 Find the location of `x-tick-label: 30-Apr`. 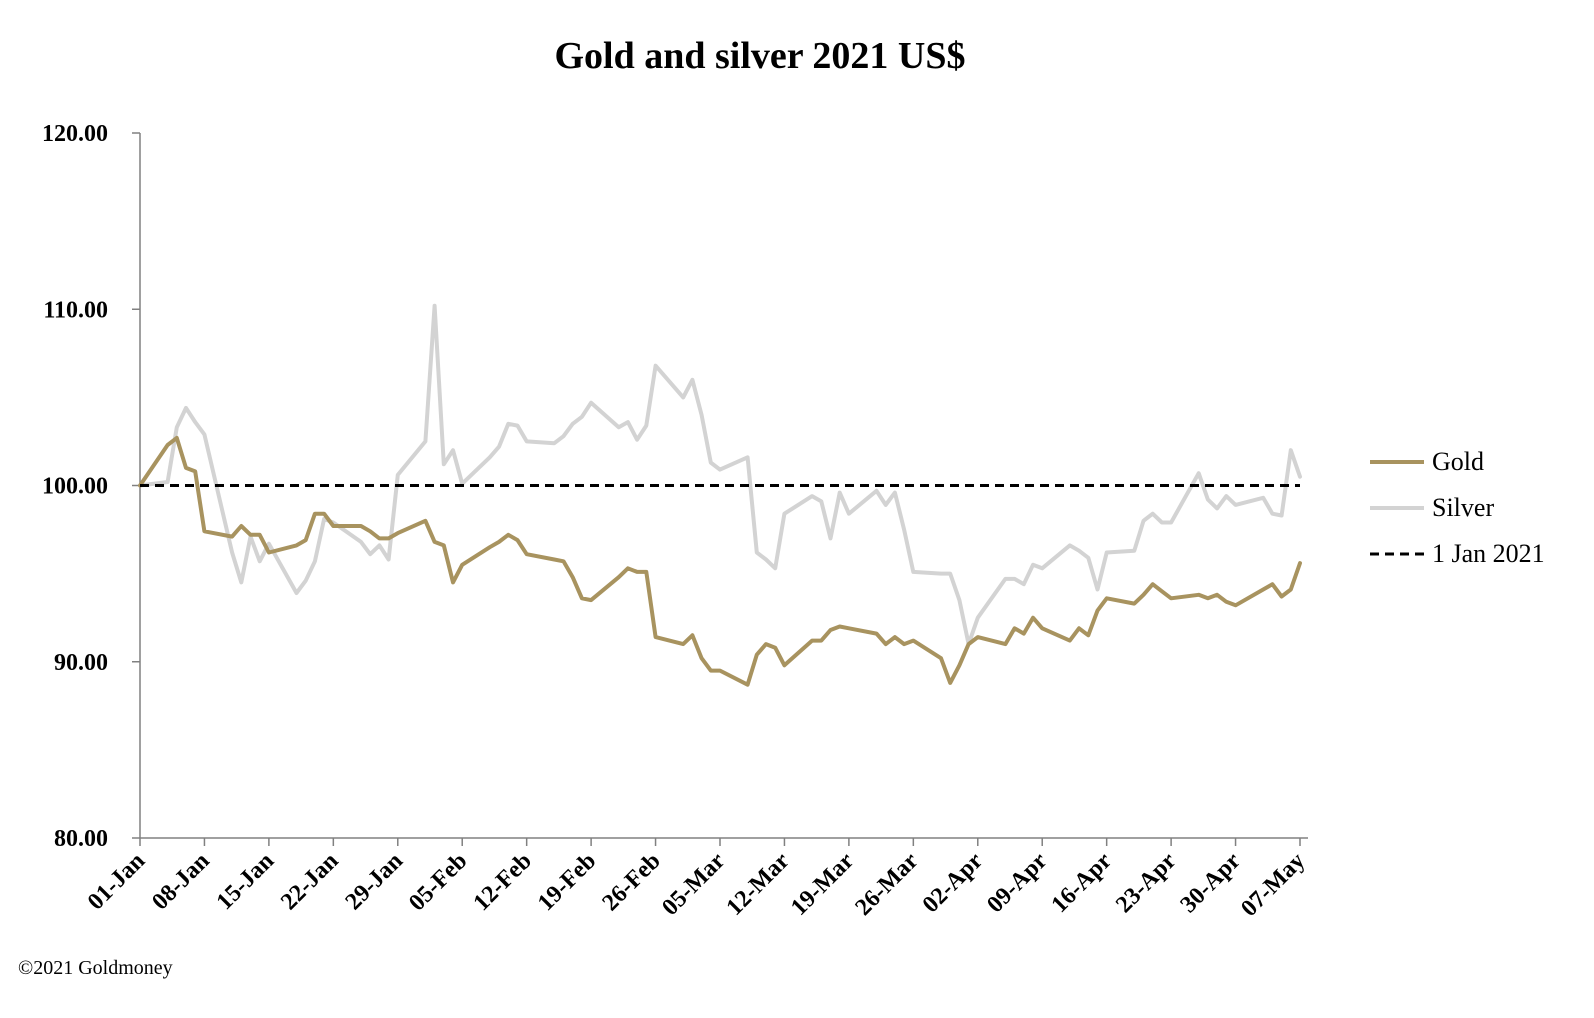

x-tick-label: 30-Apr is located at coordinates (1211, 883).